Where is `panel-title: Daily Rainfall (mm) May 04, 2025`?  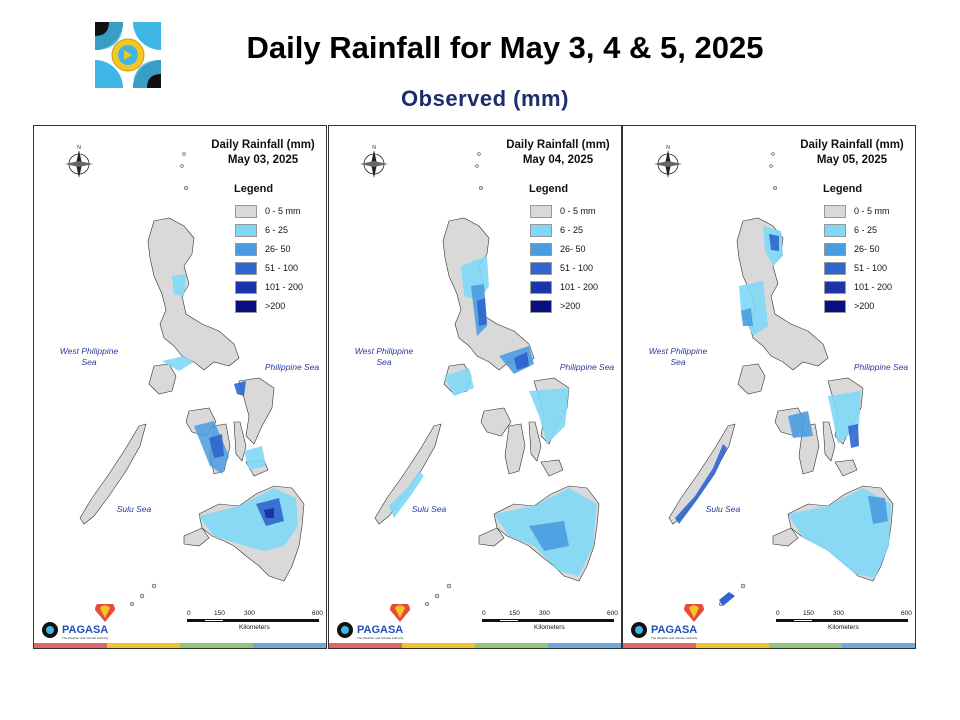
panel-title: Daily Rainfall (mm) May 04, 2025 is located at coordinates (558, 152).